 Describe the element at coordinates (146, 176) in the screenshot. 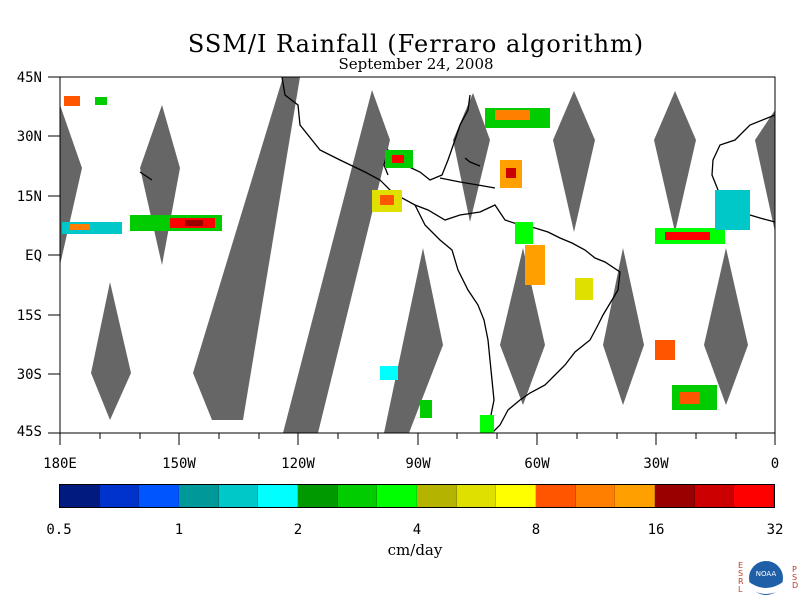

I see `hawaii` at that location.